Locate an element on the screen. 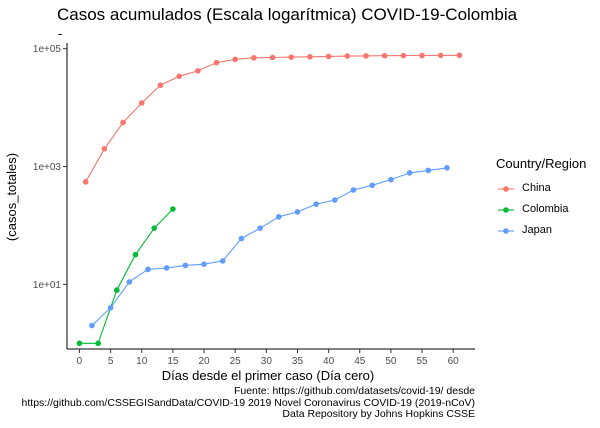 The height and width of the screenshot is (428, 600). series-line-colombia is located at coordinates (126, 276).